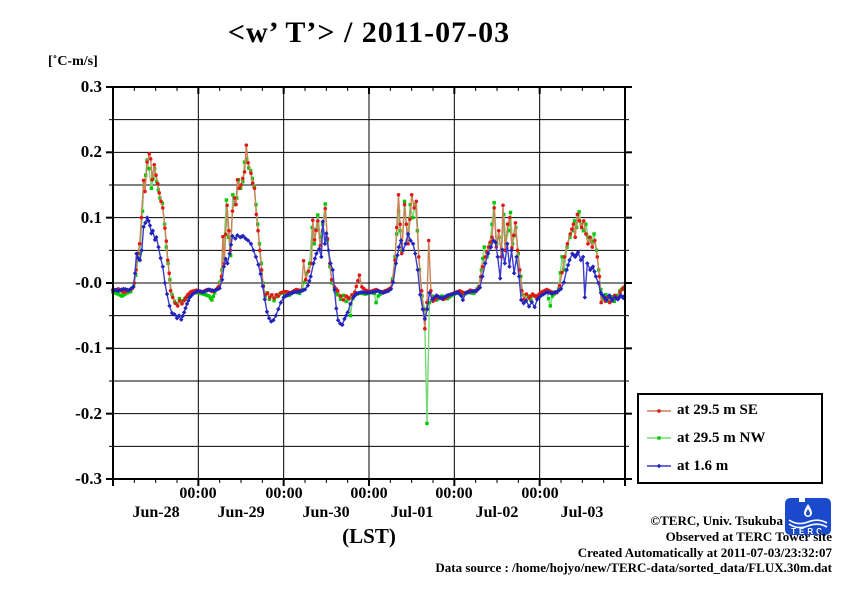  Describe the element at coordinates (88, 347) in the screenshot. I see `y-tick-label: -0.1` at that location.